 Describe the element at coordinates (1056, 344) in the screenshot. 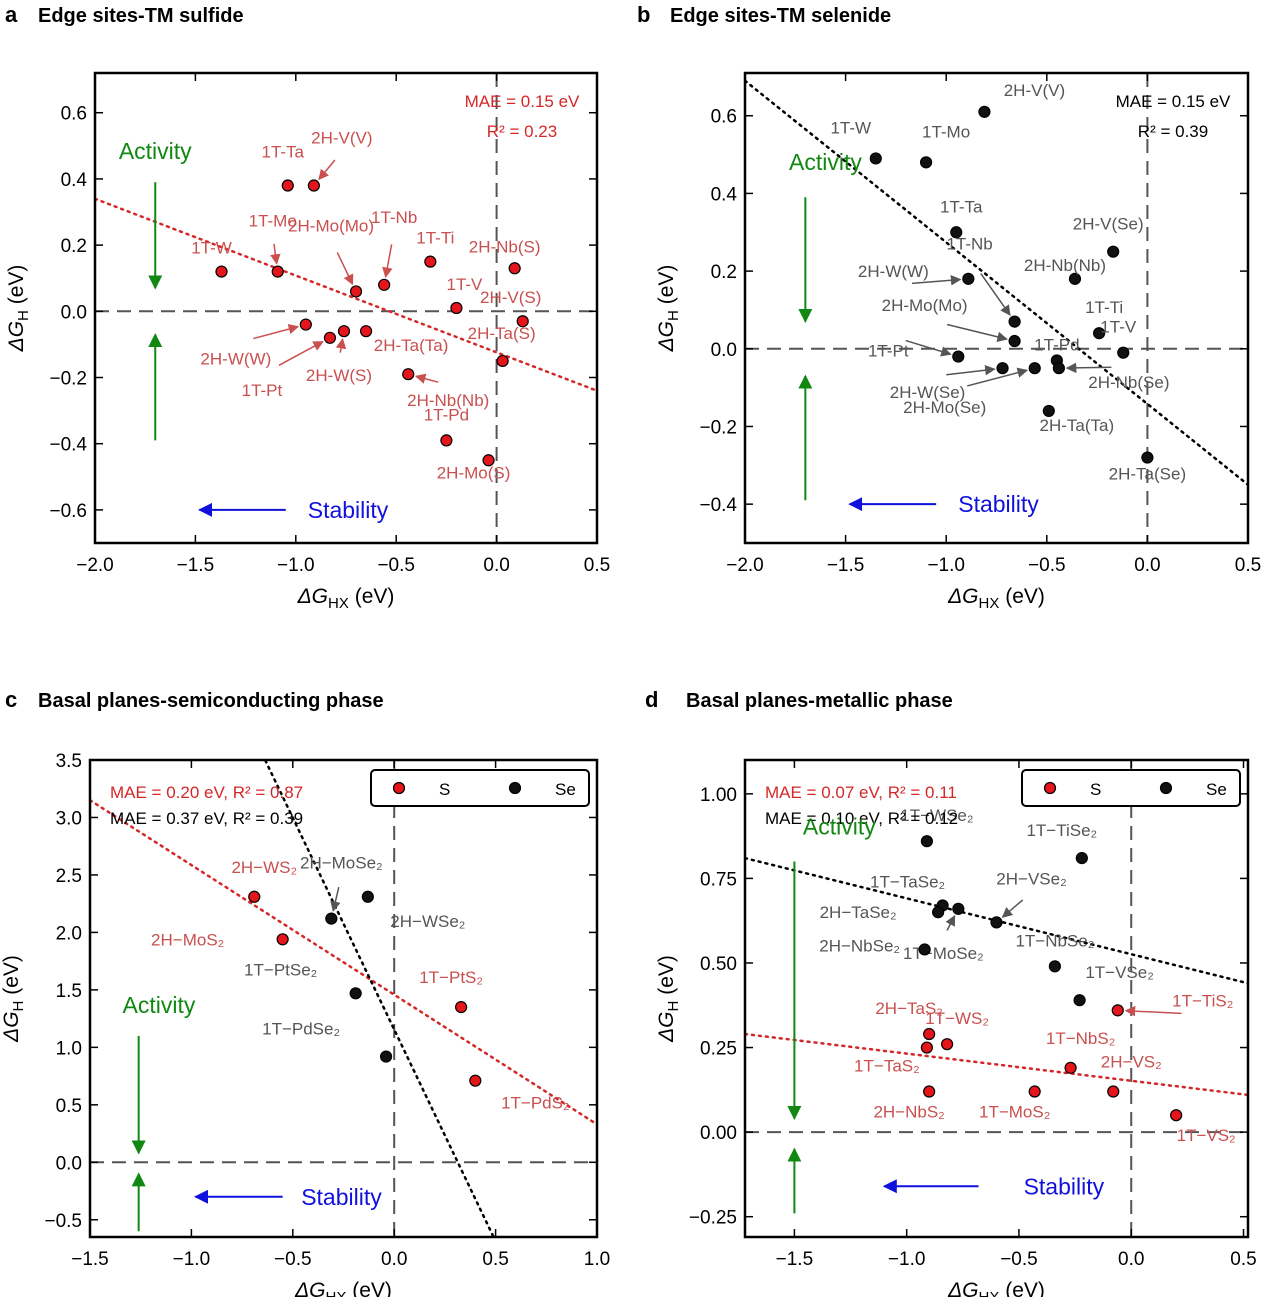

I see `point-label-item: 1T-Pd` at that location.